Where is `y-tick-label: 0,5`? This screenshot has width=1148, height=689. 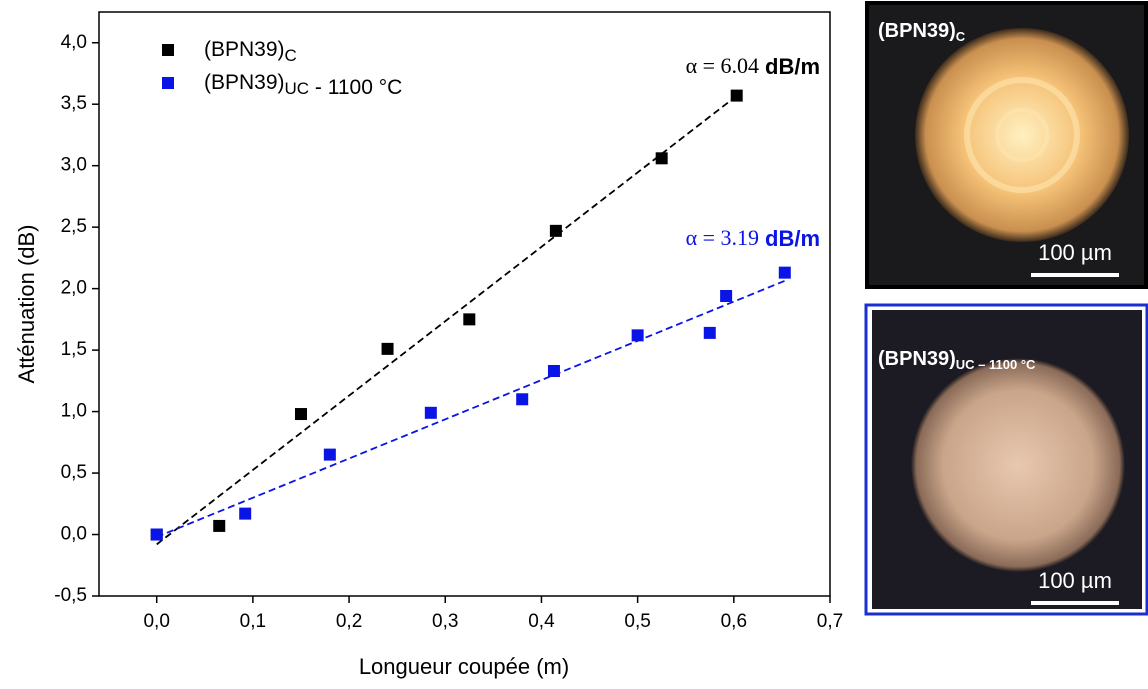
y-tick-label: 0,5 is located at coordinates (74, 472).